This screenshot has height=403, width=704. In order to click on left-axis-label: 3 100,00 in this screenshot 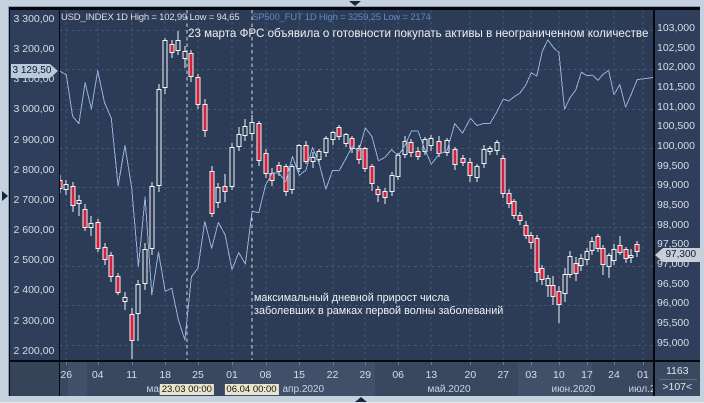, I will do `click(34, 79)`.